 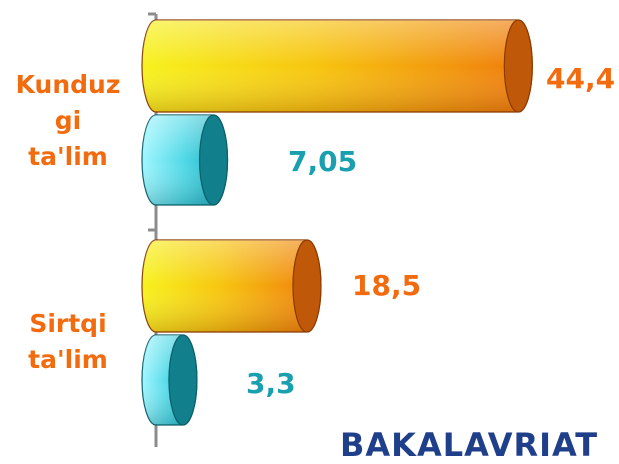 I want to click on bar-shade-s0-c1, so click(x=231, y=286).